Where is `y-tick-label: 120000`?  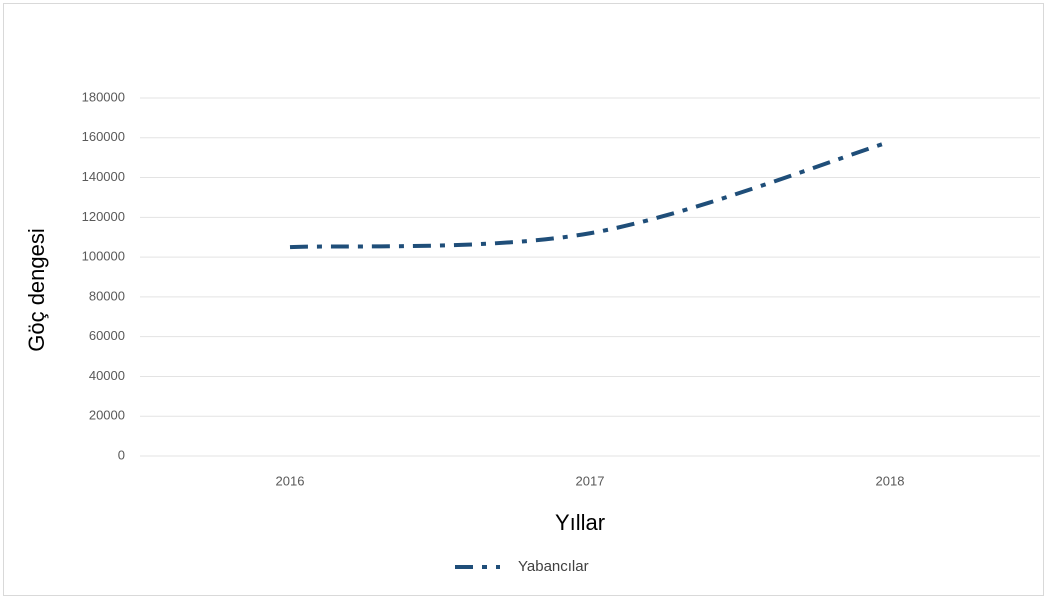
y-tick-label: 120000 is located at coordinates (103, 216).